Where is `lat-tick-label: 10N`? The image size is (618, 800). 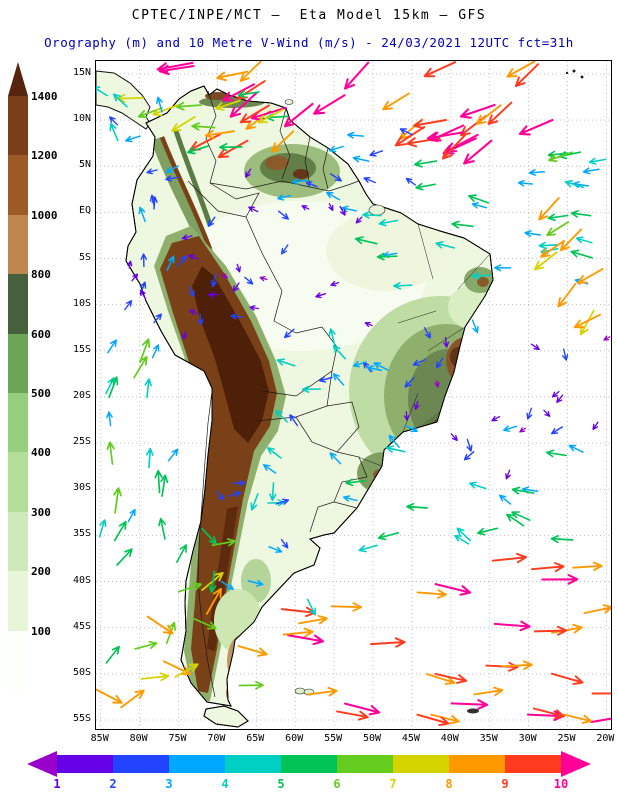 lat-tick-label: 10N is located at coordinates (81, 119).